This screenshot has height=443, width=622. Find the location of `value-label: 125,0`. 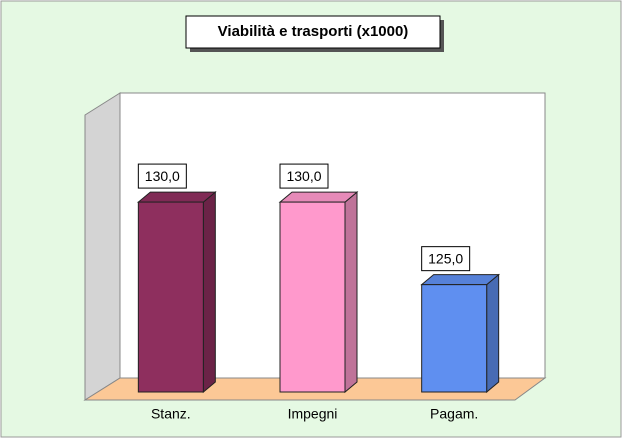

value-label: 125,0 is located at coordinates (445, 258).